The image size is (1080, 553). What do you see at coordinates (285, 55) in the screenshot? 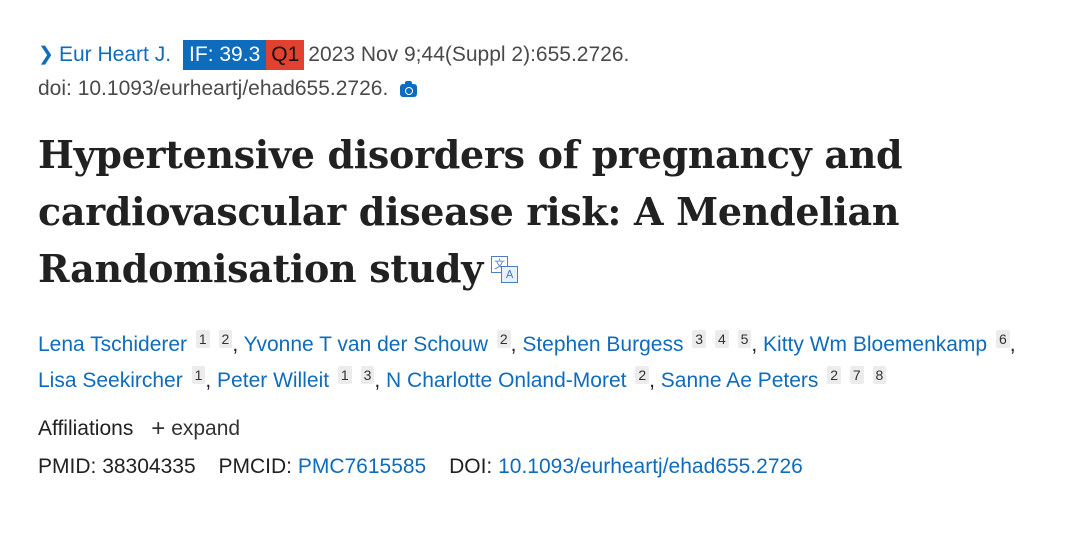
I see `quartile-badge: Q1` at bounding box center [285, 55].